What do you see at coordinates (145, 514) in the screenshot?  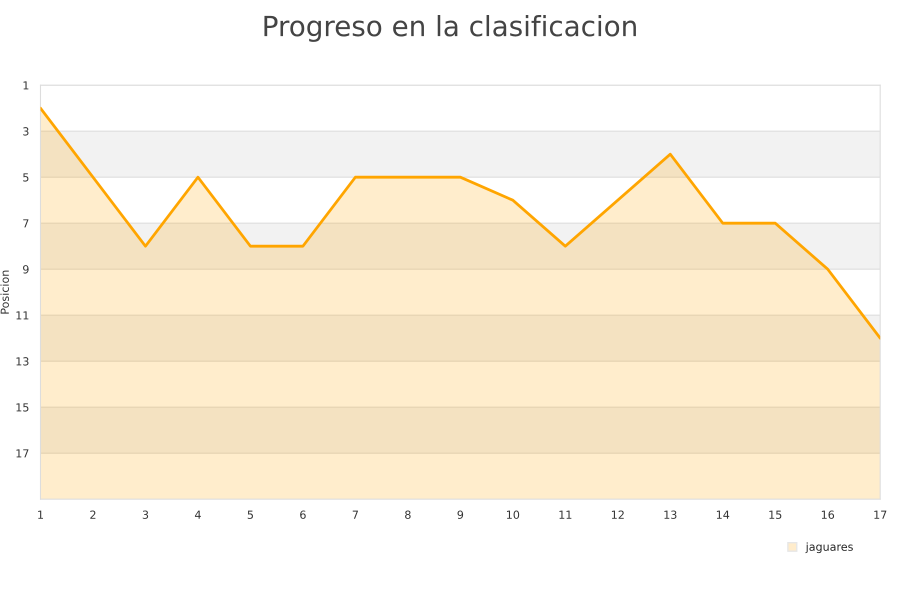 I see `x-tick-label: 3` at bounding box center [145, 514].